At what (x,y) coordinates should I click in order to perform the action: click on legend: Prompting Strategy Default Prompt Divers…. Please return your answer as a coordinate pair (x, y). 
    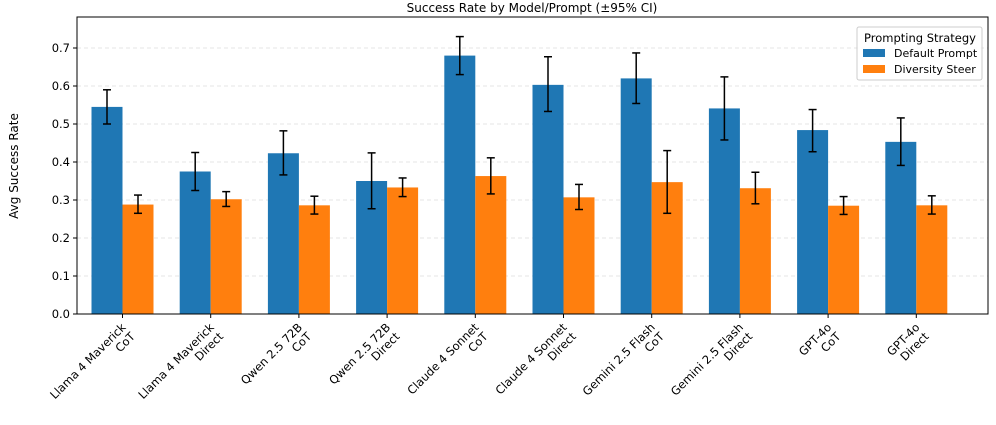
    Looking at the image, I should click on (919, 53).